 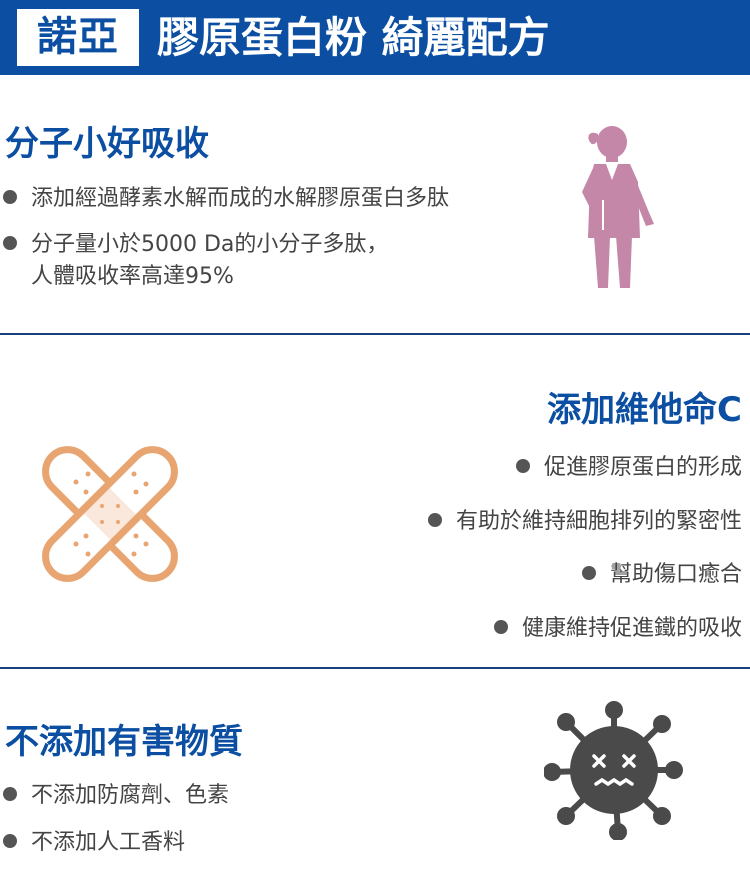 I want to click on woman-icon, so click(x=618, y=207).